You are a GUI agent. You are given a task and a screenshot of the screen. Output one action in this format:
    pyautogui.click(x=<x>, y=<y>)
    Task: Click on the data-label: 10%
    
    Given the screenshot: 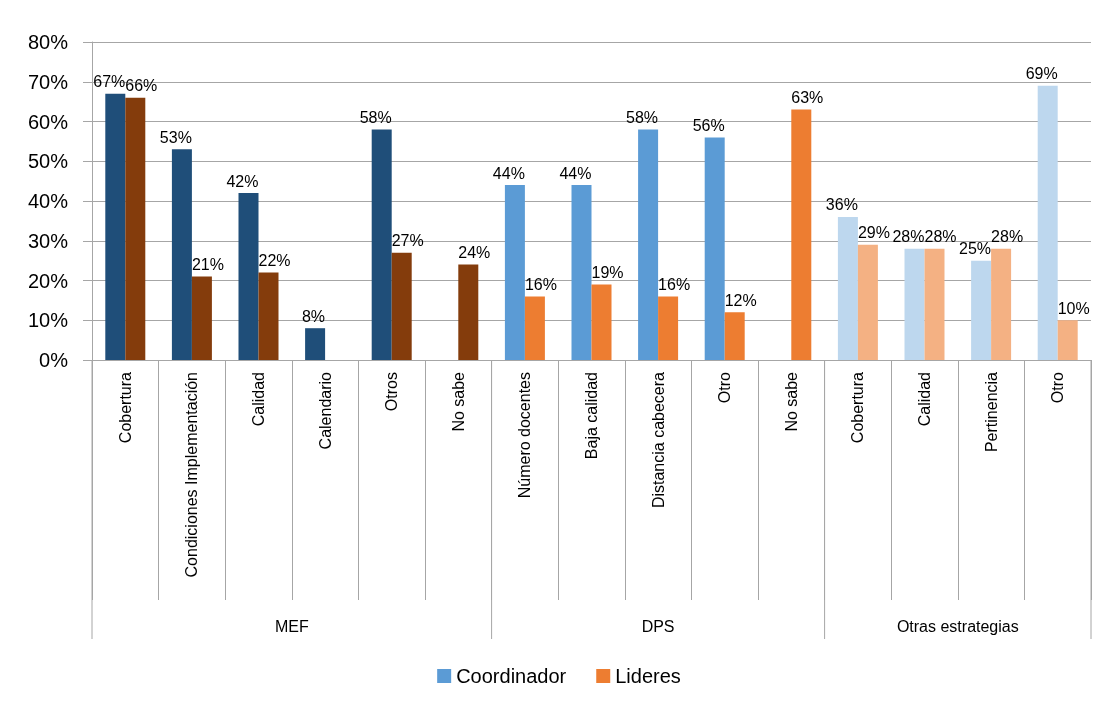 What is the action you would take?
    pyautogui.click(x=1073, y=308)
    